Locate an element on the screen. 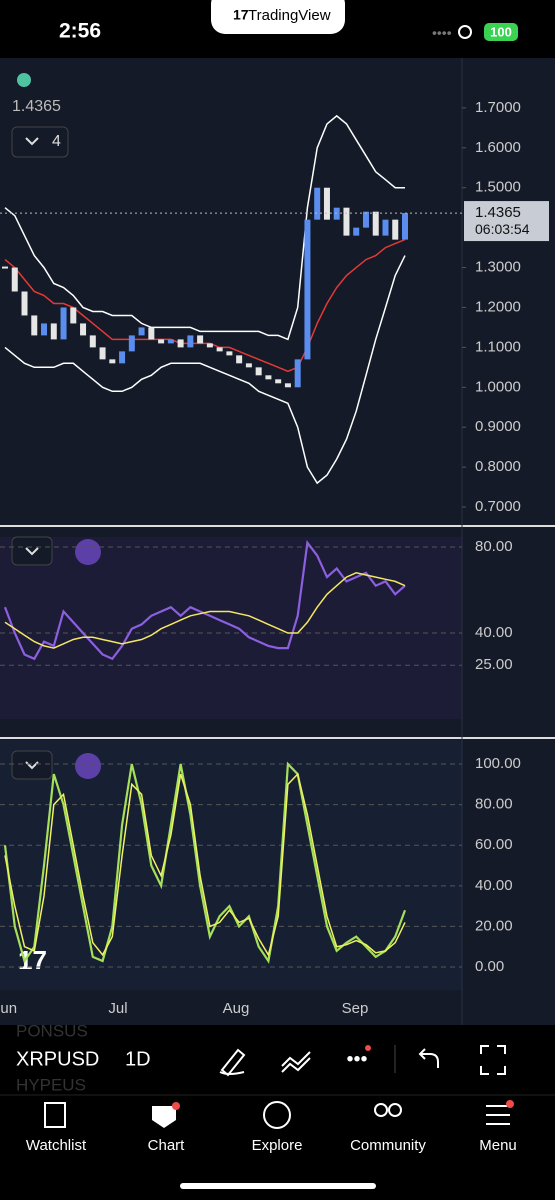  draw-icon is located at coordinates (232, 1062).